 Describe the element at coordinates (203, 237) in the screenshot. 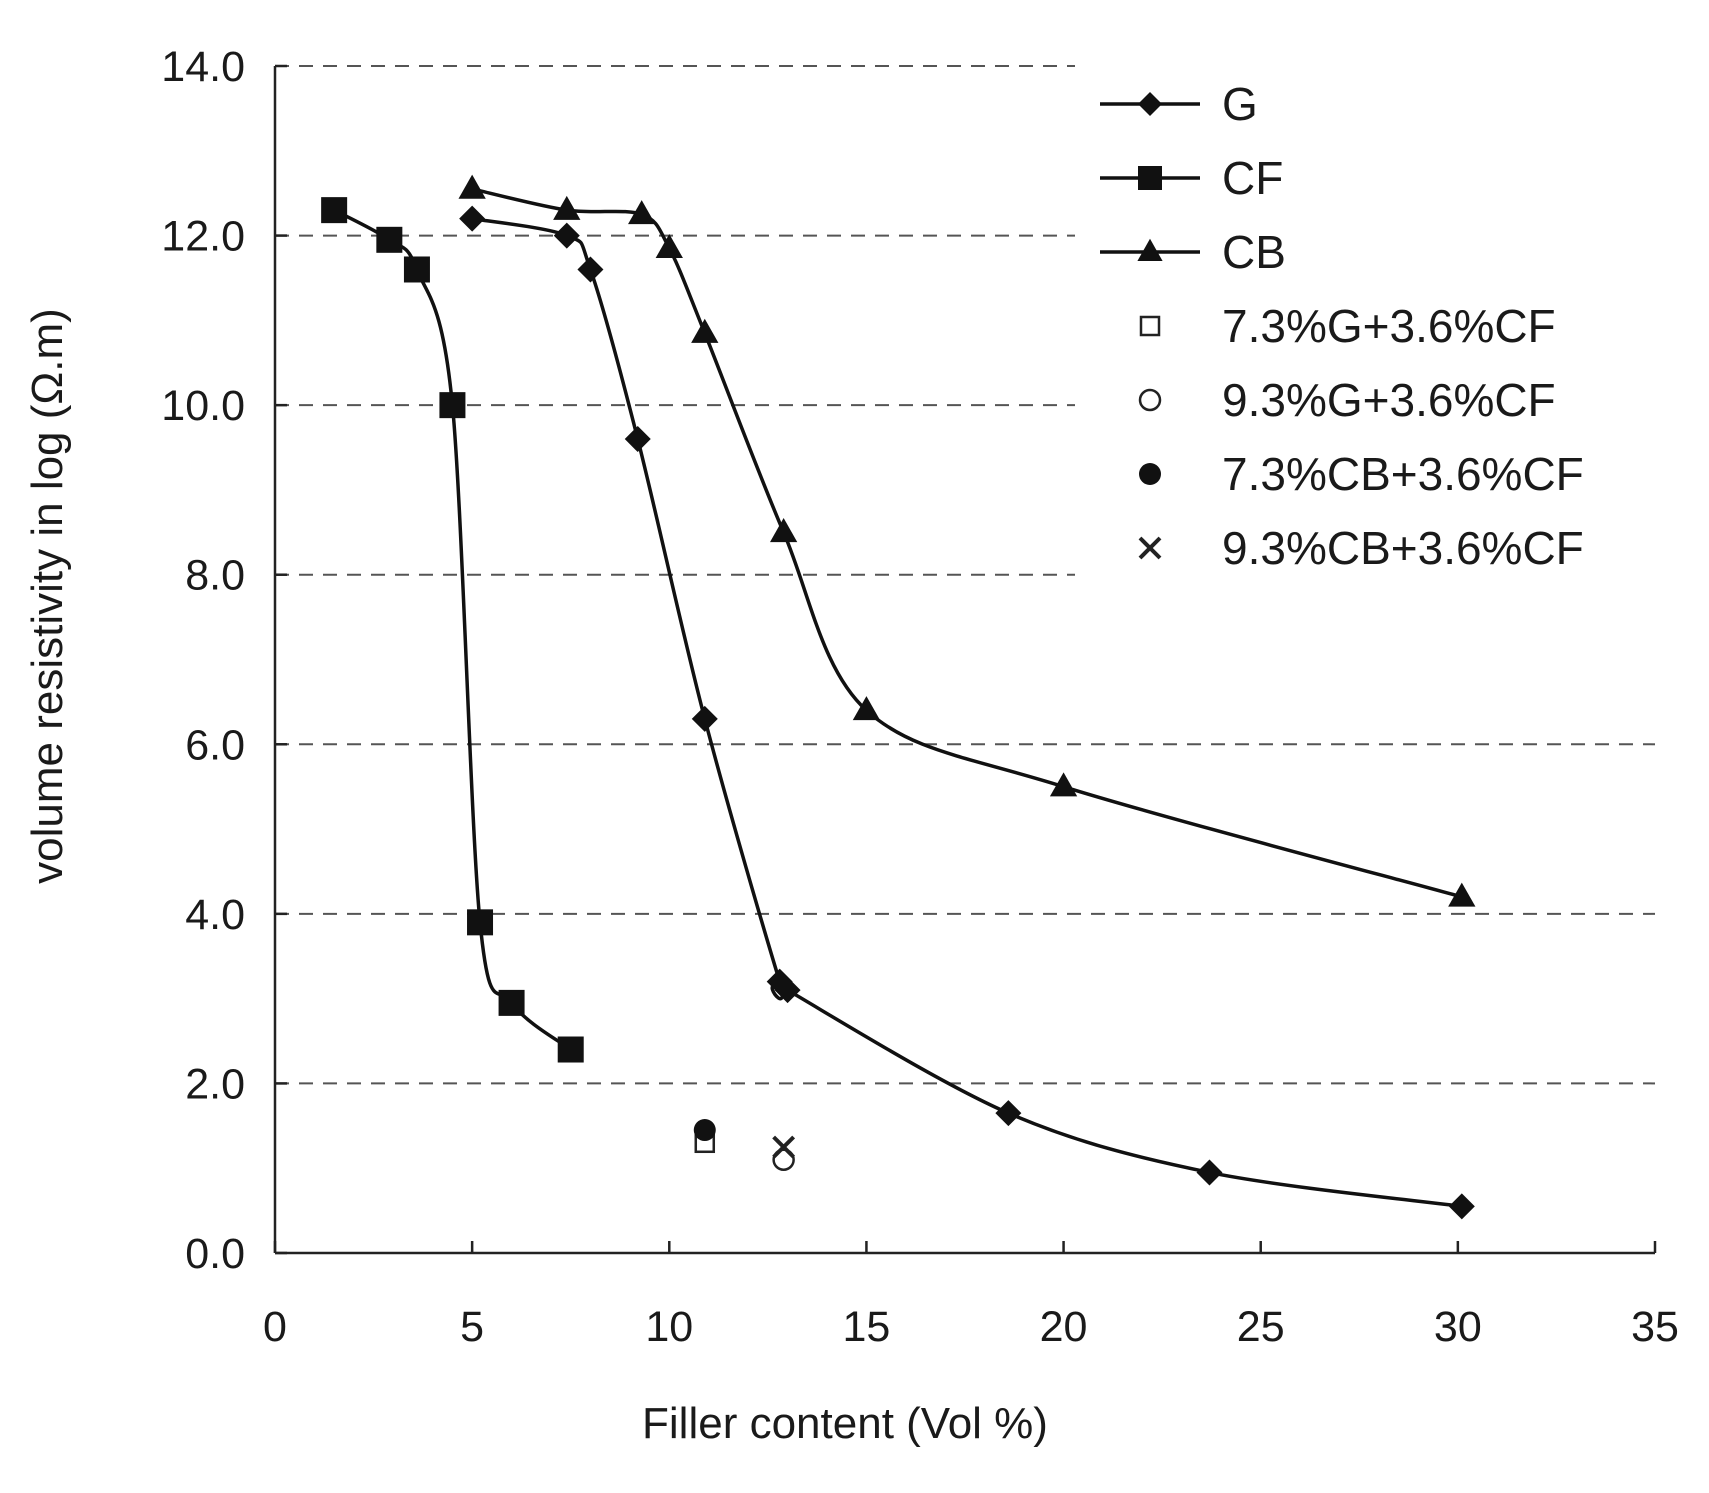

I see `y-tick-label: 12.0` at that location.